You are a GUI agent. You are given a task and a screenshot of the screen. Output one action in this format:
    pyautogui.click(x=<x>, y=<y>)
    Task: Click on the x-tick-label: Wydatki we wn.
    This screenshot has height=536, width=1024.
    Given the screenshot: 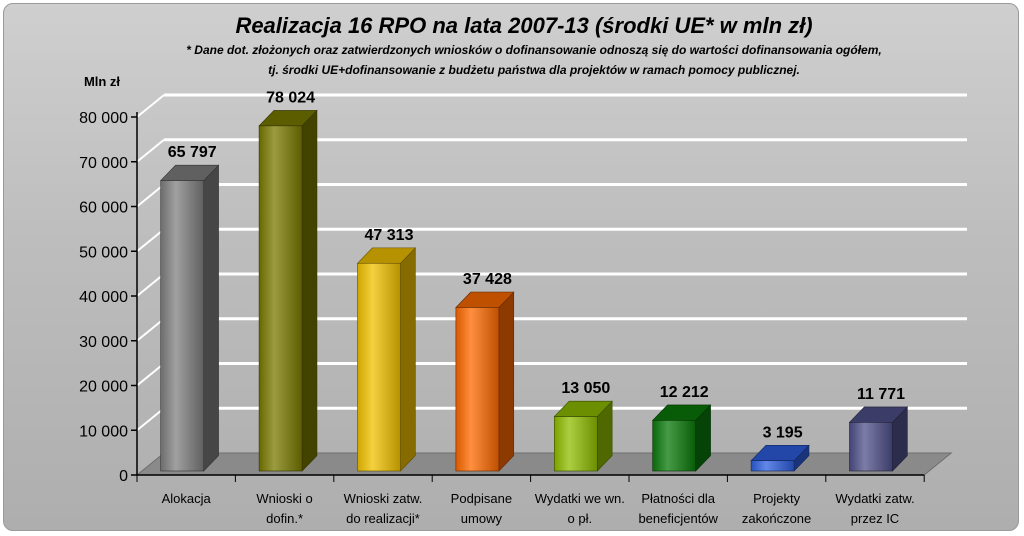 What is the action you would take?
    pyautogui.click(x=580, y=498)
    